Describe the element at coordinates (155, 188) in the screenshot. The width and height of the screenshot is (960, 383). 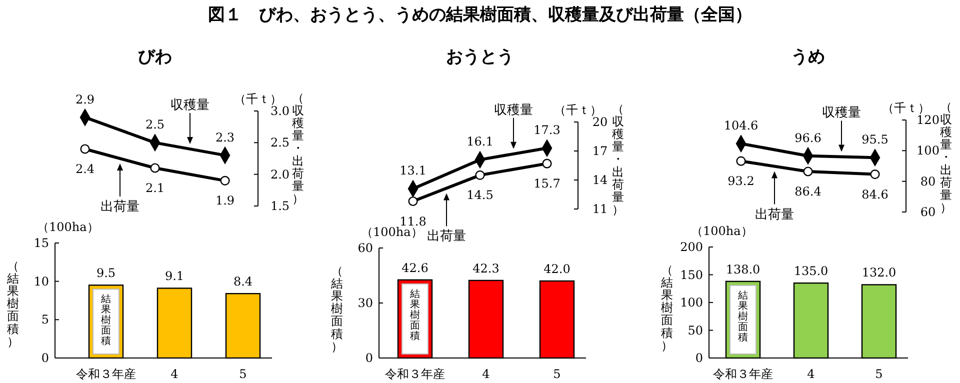
I see `data-label: 2.1` at that location.